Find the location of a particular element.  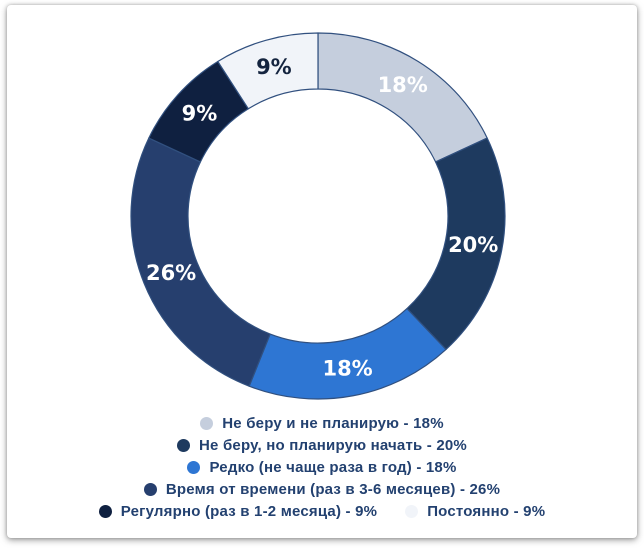

legend-item: Регулярно (раз в 1-2 месяца) - 9% is located at coordinates (238, 511).